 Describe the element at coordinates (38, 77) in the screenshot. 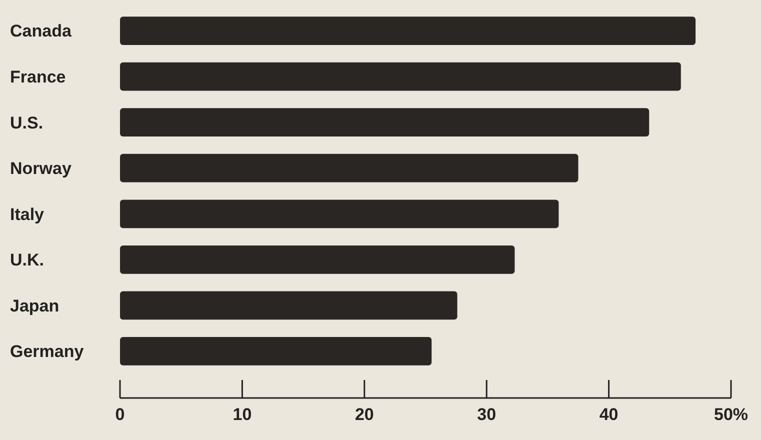

I see `y-tick-label: France` at that location.